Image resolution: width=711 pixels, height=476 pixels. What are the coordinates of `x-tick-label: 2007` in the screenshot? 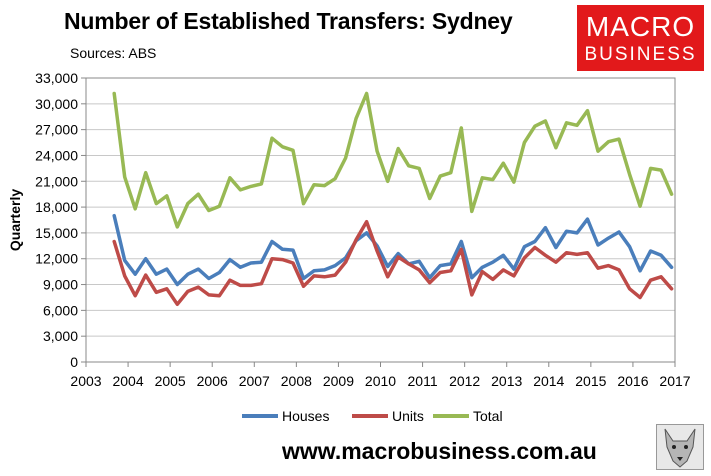 It's located at (254, 381).